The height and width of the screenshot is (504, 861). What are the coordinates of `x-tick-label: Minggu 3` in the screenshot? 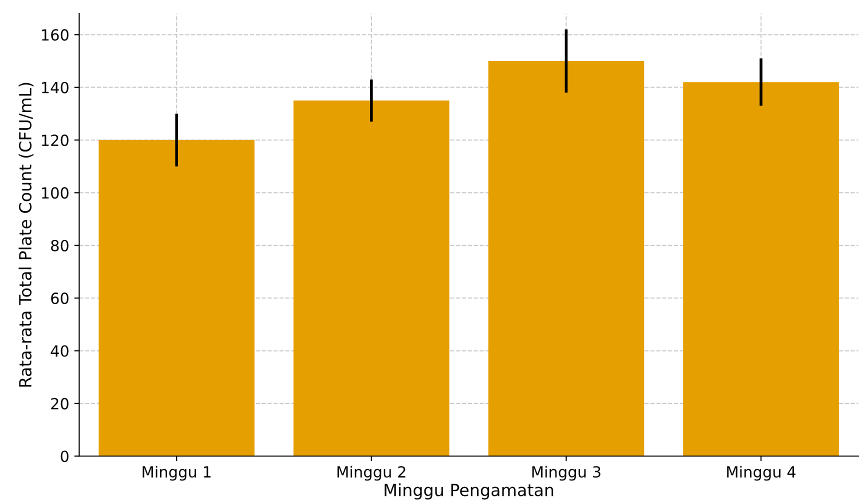 It's located at (566, 473).